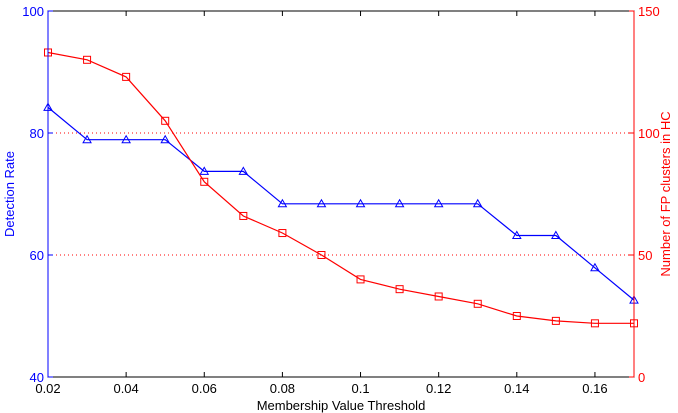 The image size is (678, 413). Describe the element at coordinates (282, 388) in the screenshot. I see `x-tick-label: 0.08` at that location.